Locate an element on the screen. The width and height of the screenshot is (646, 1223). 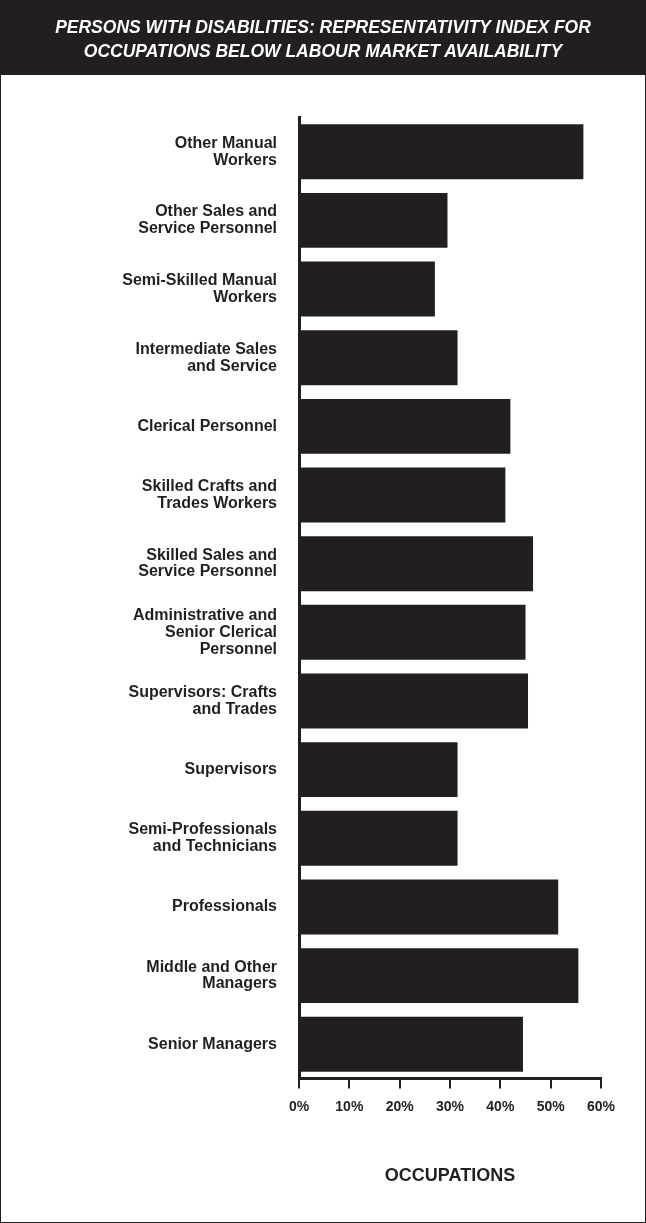
y-tick-label: Professionals is located at coordinates (225, 906).